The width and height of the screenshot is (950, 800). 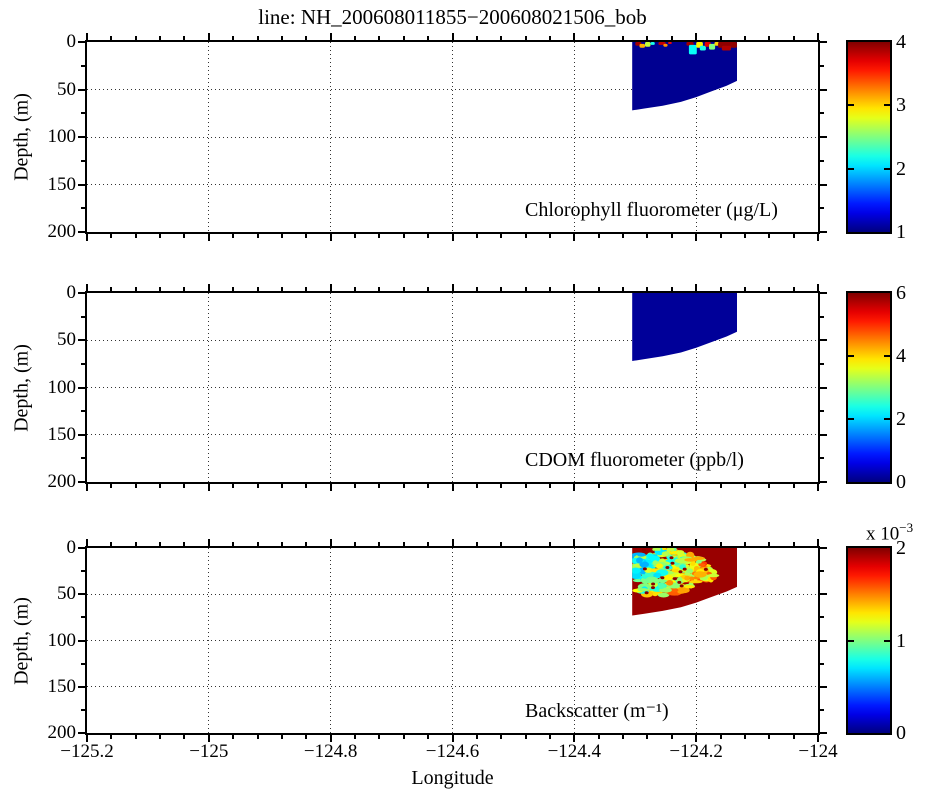 I want to click on colorbar-tick-label: 4, so click(x=901, y=356).